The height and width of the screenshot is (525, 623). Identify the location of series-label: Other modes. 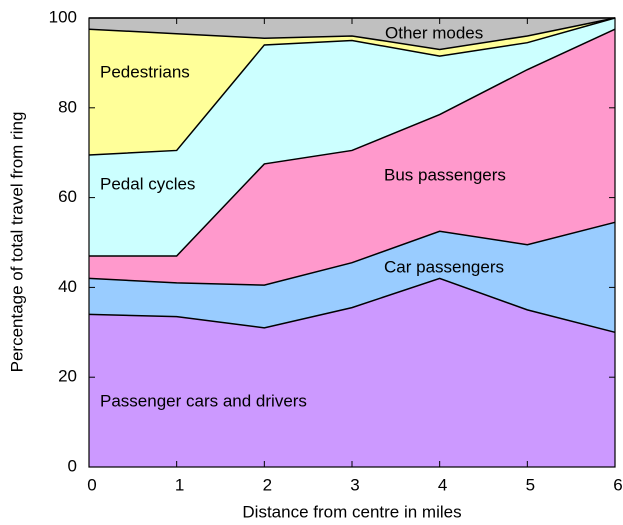
(434, 32).